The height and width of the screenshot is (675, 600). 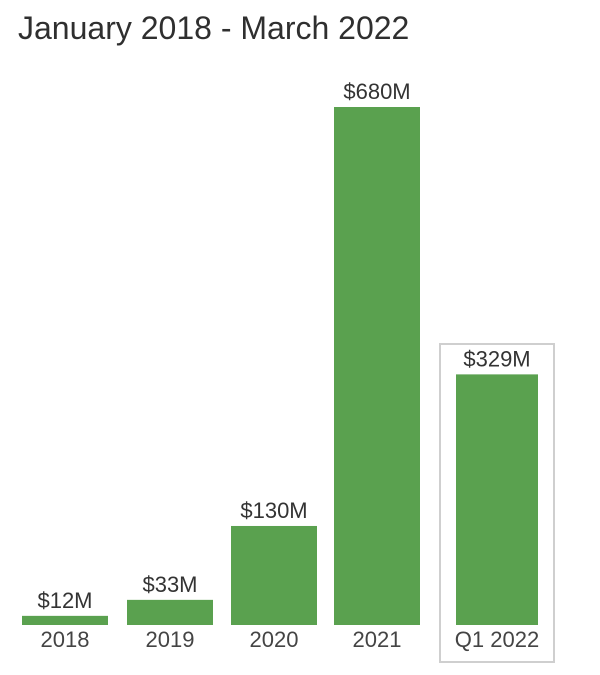 What do you see at coordinates (214, 28) in the screenshot?
I see `chart-title: January 2018 - March 2022` at bounding box center [214, 28].